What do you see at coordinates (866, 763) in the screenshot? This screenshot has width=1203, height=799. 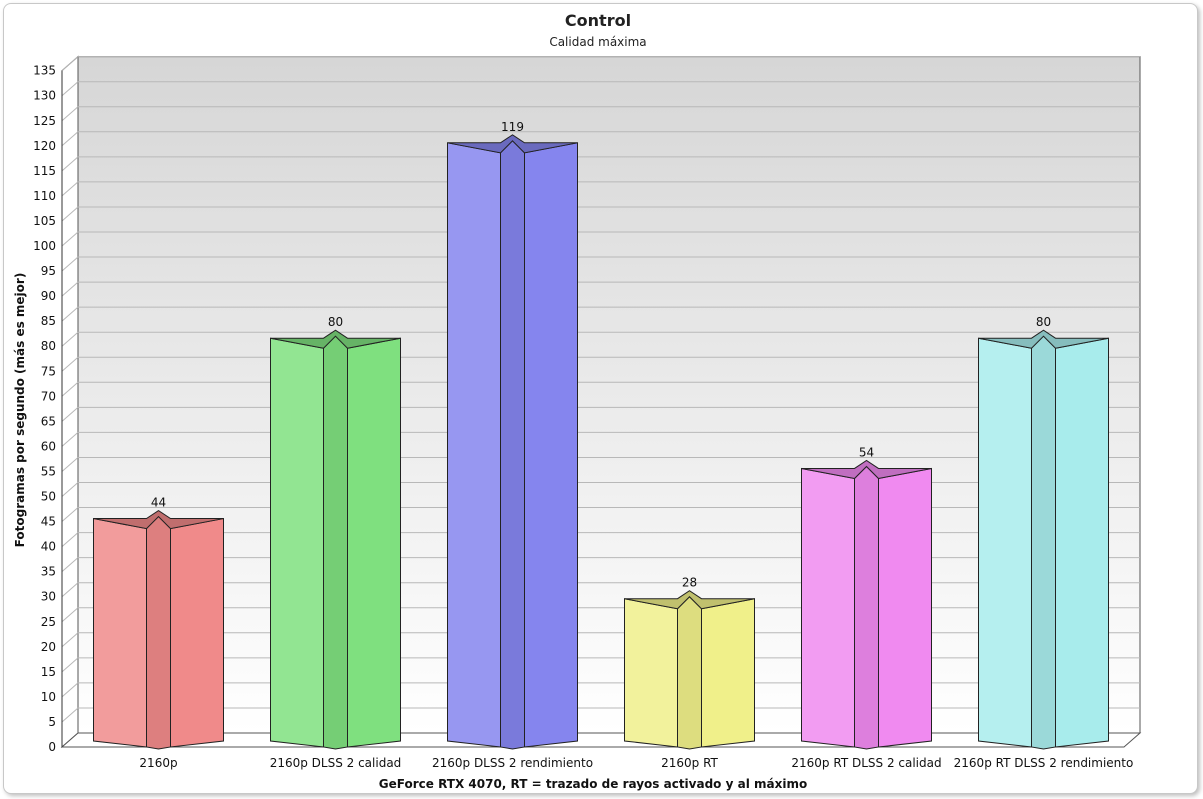 I see `x-category-label: 2160p RT DLSS 2 calidad` at bounding box center [866, 763].